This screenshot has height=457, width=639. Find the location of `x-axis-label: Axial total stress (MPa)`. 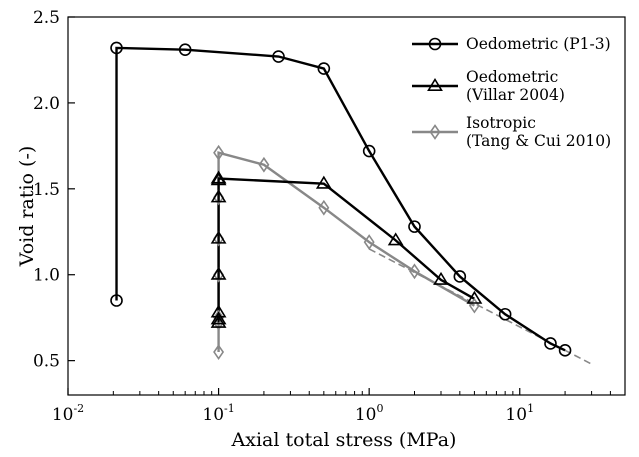

x-axis-label: Axial total stress (MPa) is located at coordinates (344, 440).